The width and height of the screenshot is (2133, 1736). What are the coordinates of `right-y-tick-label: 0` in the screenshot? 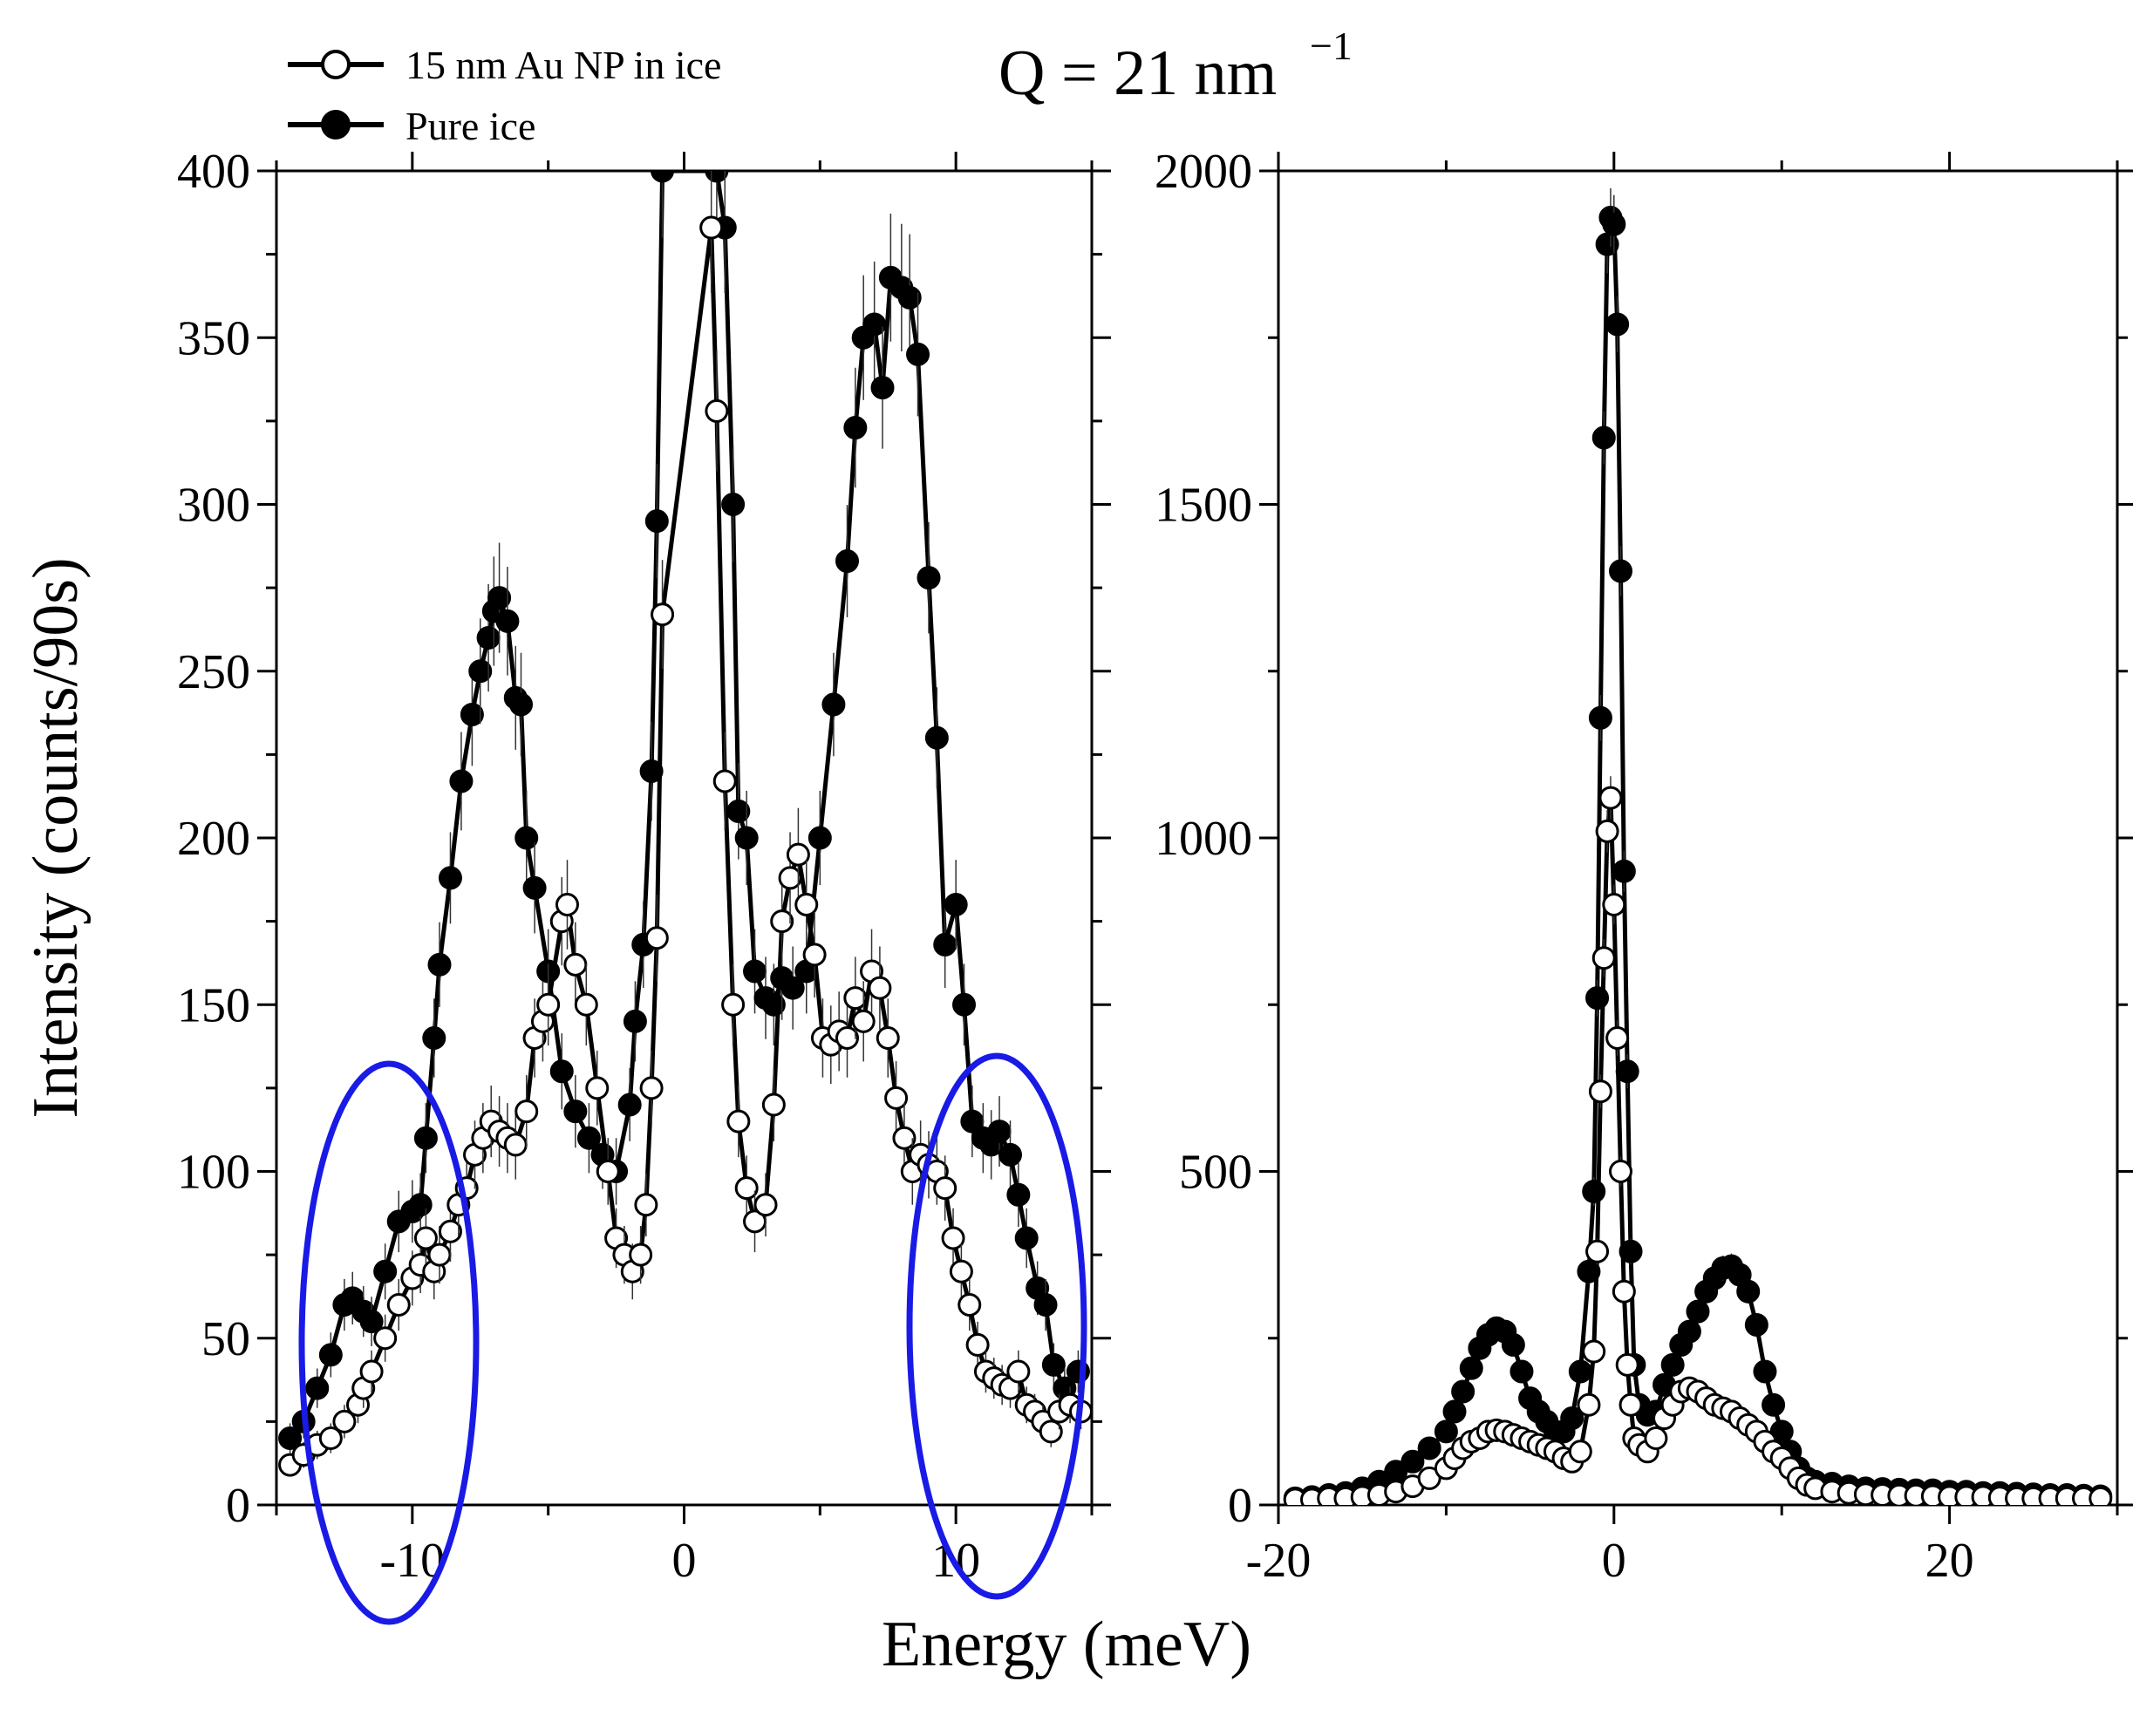 It's located at (1240, 1506).